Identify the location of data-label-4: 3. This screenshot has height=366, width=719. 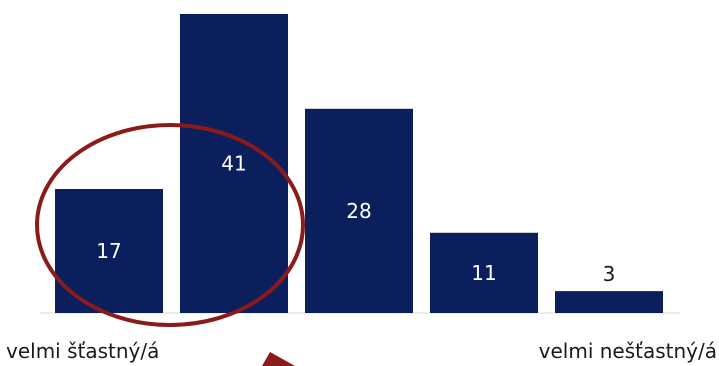
(609, 274).